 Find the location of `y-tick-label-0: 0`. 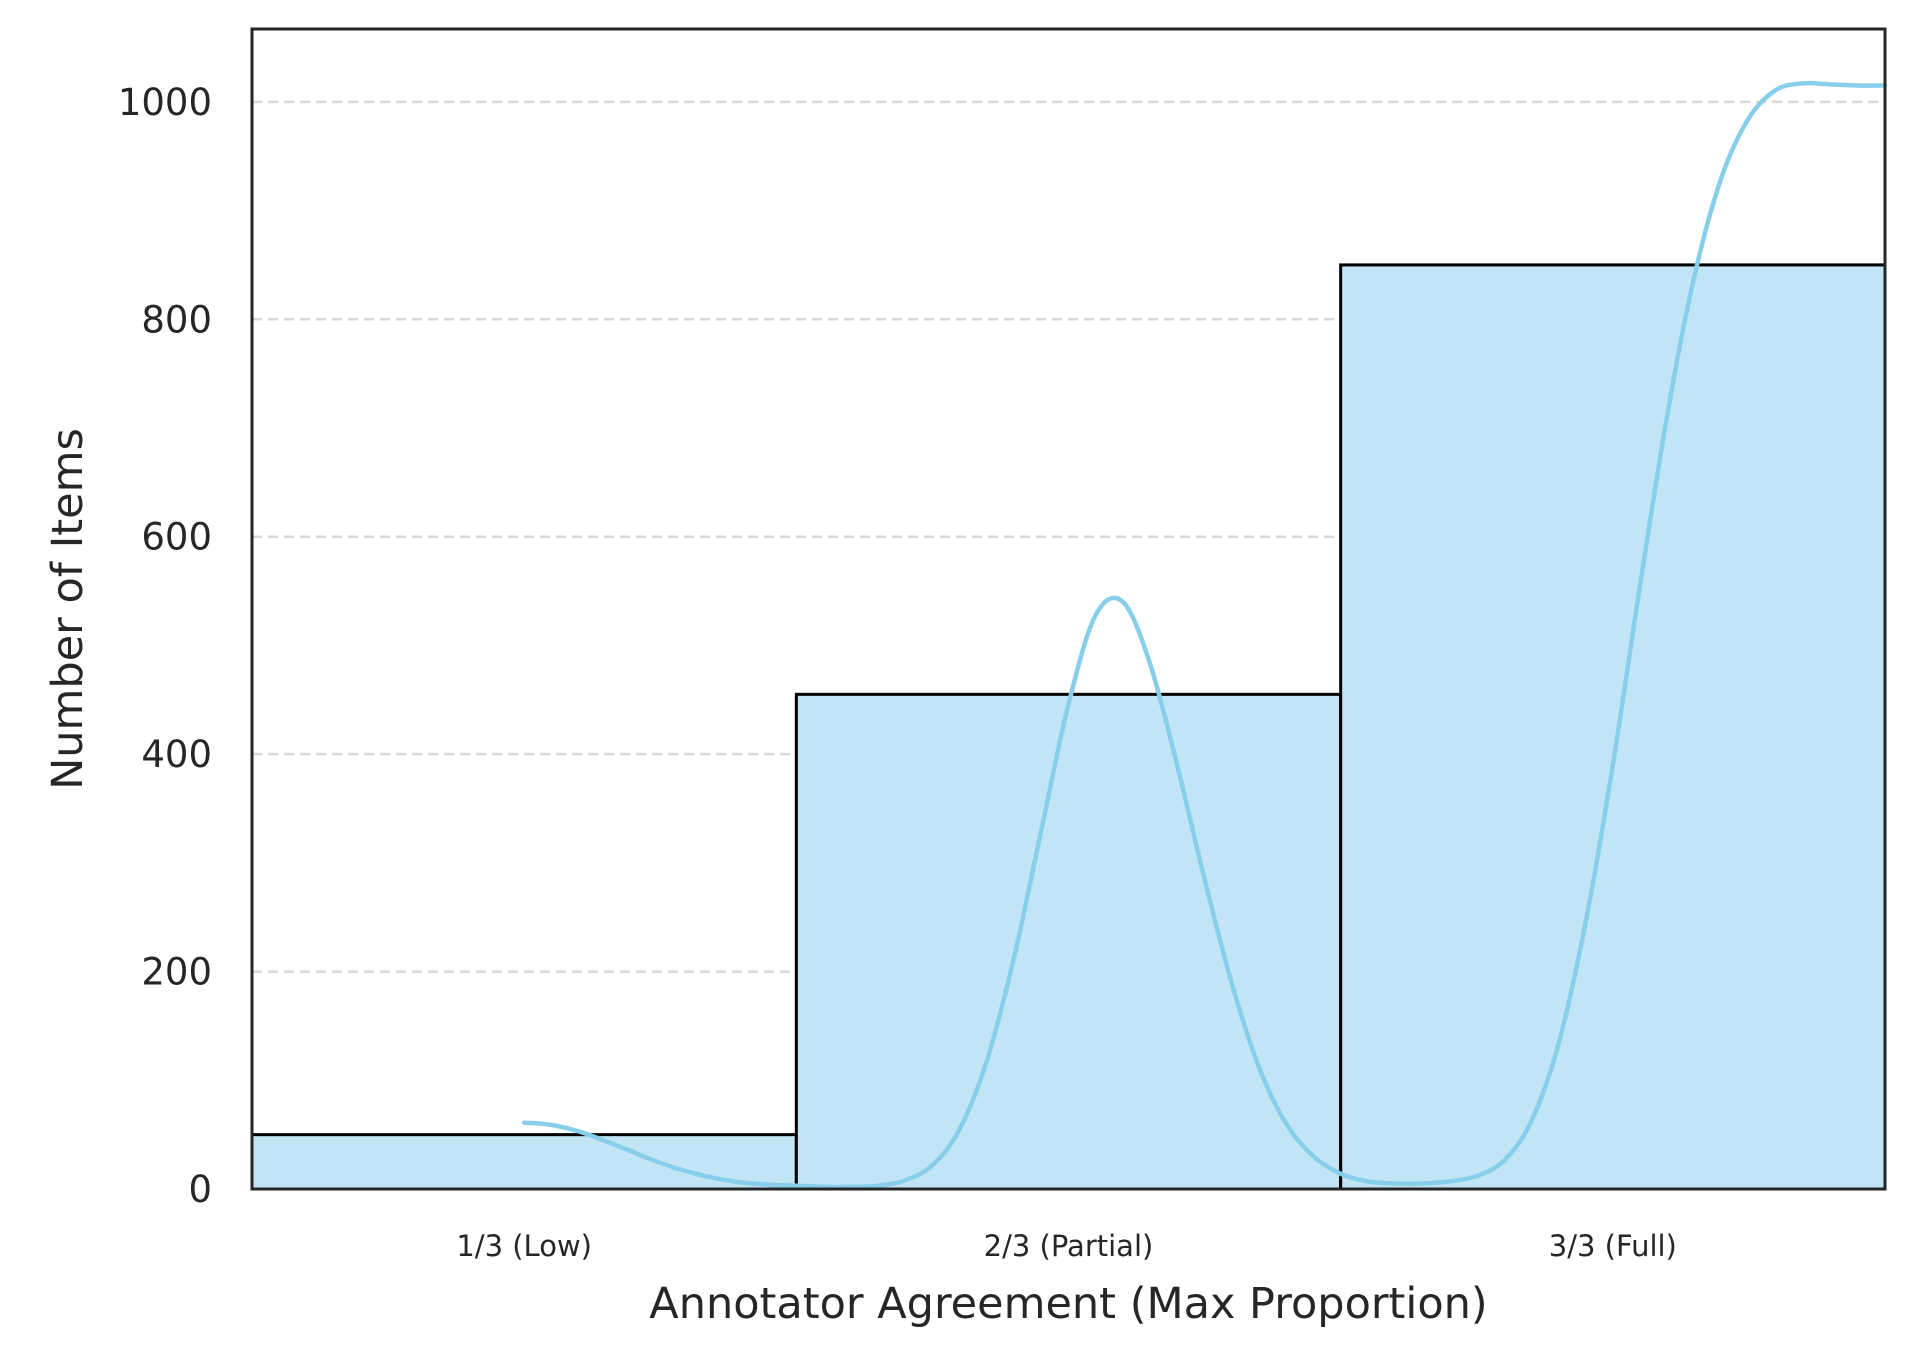

y-tick-label-0: 0 is located at coordinates (200, 1189).